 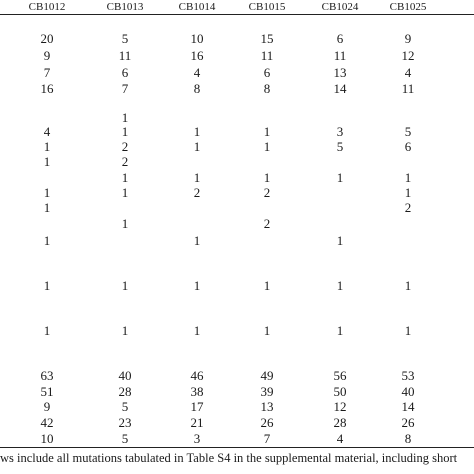 What do you see at coordinates (267, 38) in the screenshot?
I see `table-cell: 15` at bounding box center [267, 38].